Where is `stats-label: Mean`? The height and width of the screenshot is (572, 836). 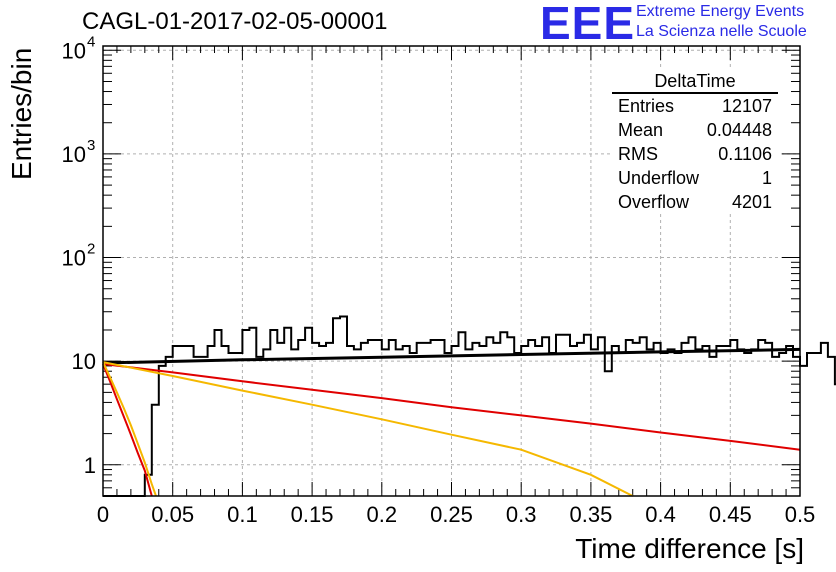
stats-label: Mean is located at coordinates (641, 130).